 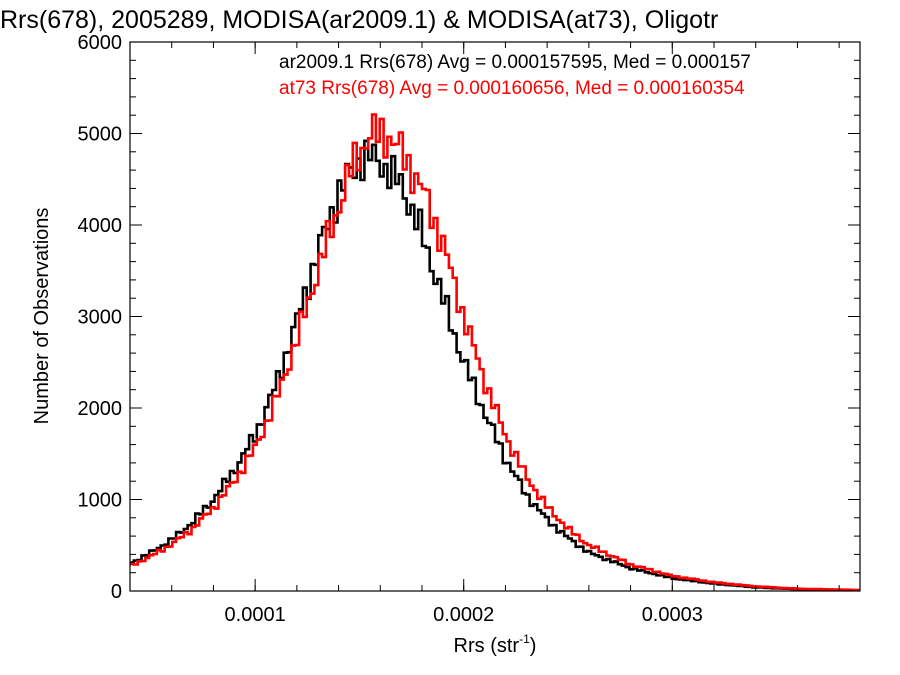 What do you see at coordinates (100, 501) in the screenshot?
I see `y-tick-label: 1000` at bounding box center [100, 501].